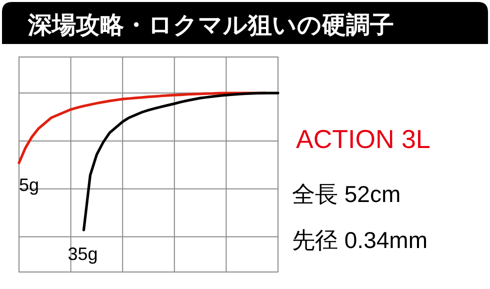 This screenshot has height=289, width=490. Describe the element at coordinates (210, 25) in the screenshot. I see `chart-title: 深場攻略・ロクマル狙いの硬調子` at that location.